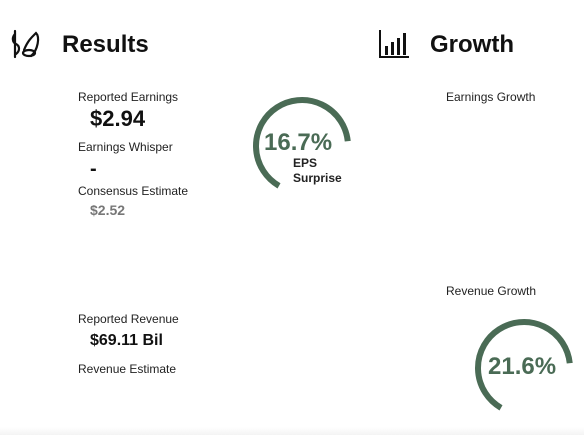  I want to click on results-icon-wrap, so click(26, 44).